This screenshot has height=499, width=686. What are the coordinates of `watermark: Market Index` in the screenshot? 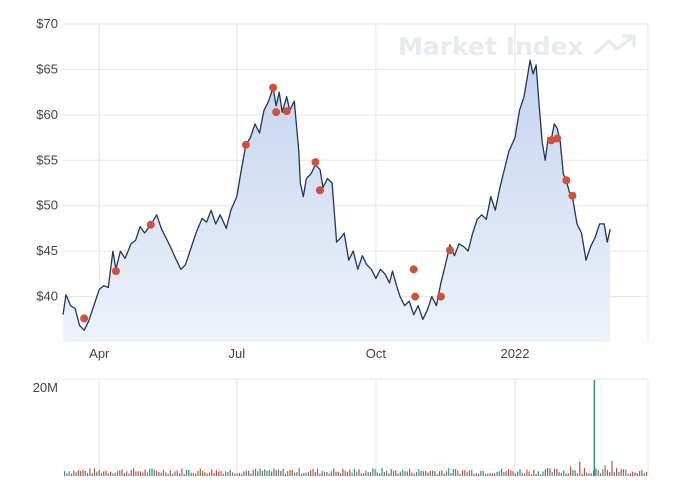 It's located at (517, 46).